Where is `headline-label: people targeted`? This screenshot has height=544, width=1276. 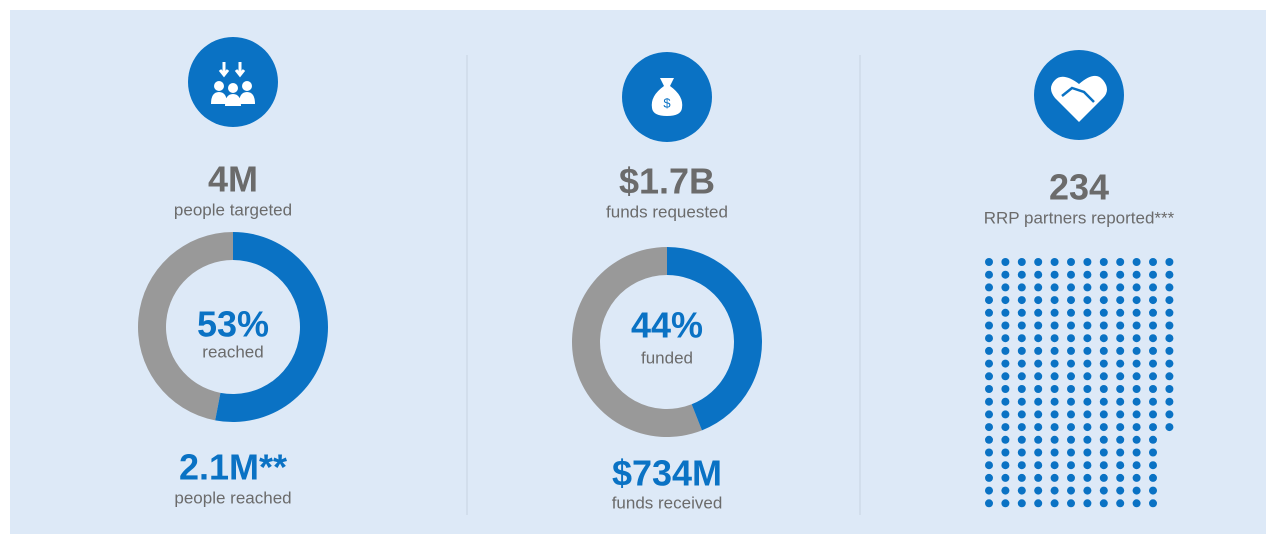 headline-label: people targeted is located at coordinates (233, 209).